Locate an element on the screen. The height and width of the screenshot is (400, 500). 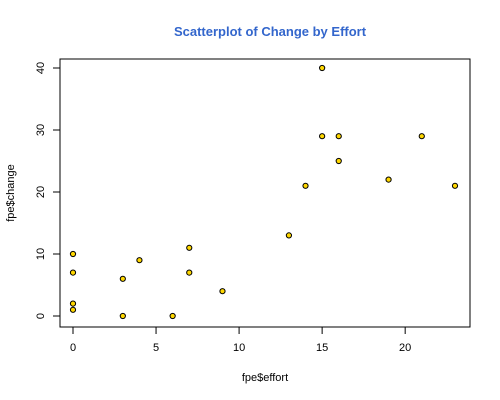
y-tick-label: 30 is located at coordinates (41, 130).